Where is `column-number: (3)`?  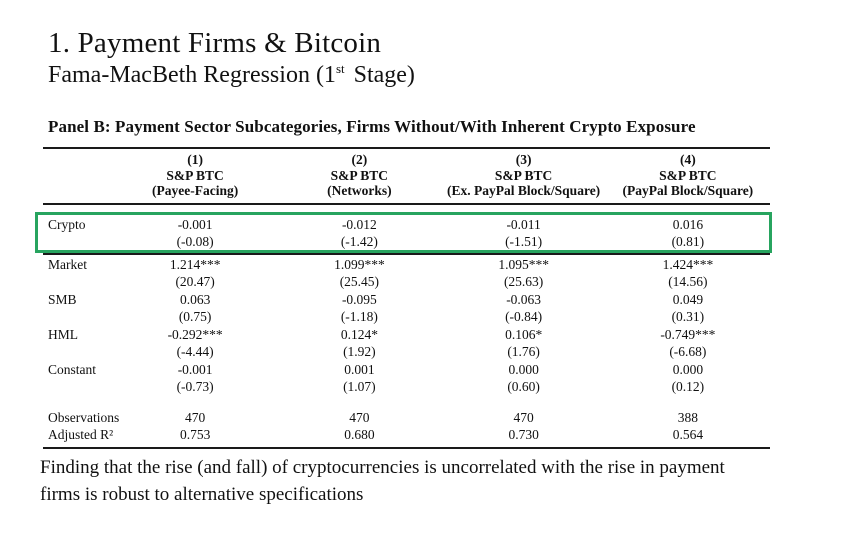
column-number: (3) is located at coordinates (523, 159).